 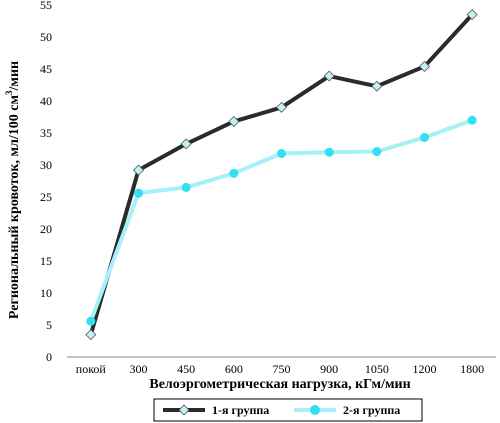 I want to click on x-tick-label: покой, so click(x=91, y=369).